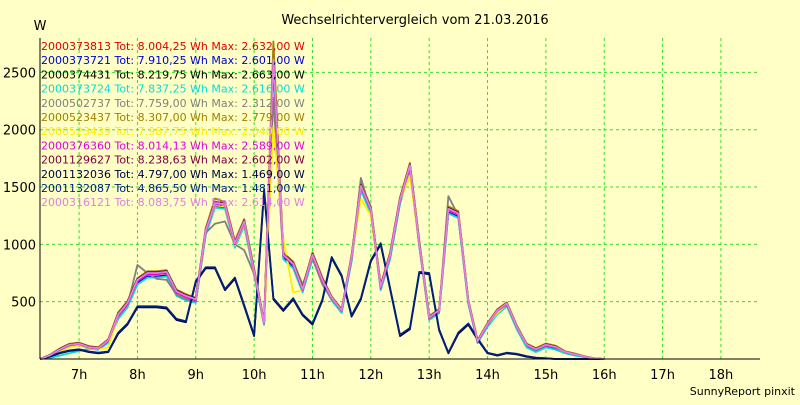 This screenshot has width=800, height=405. I want to click on x-tick-label: 7h, so click(79, 375).